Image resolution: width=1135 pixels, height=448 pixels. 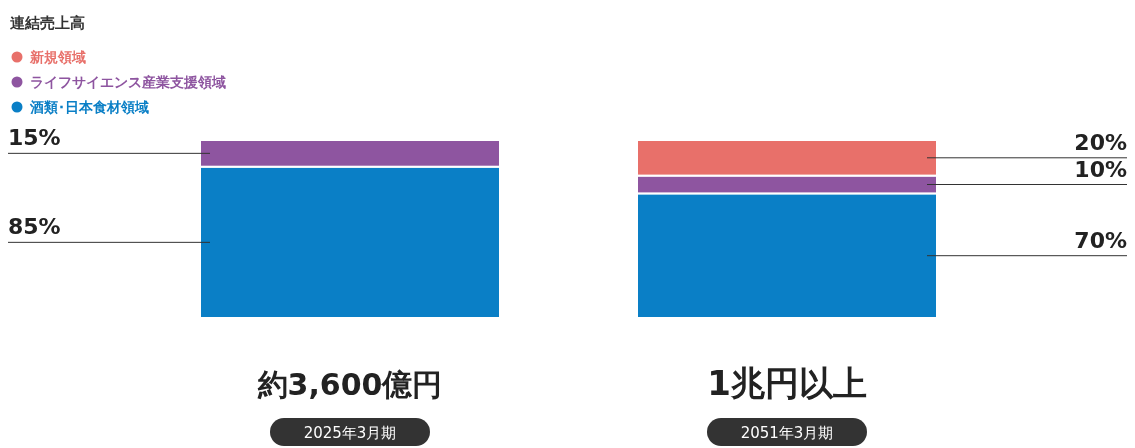 I want to click on text: 1兆円以上, so click(x=787, y=383).